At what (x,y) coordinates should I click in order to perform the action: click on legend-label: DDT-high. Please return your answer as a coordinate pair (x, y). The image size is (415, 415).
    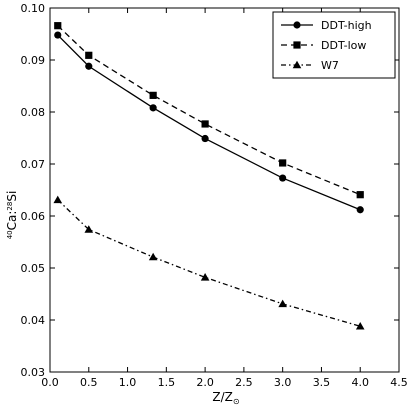
    Looking at the image, I should click on (346, 25).